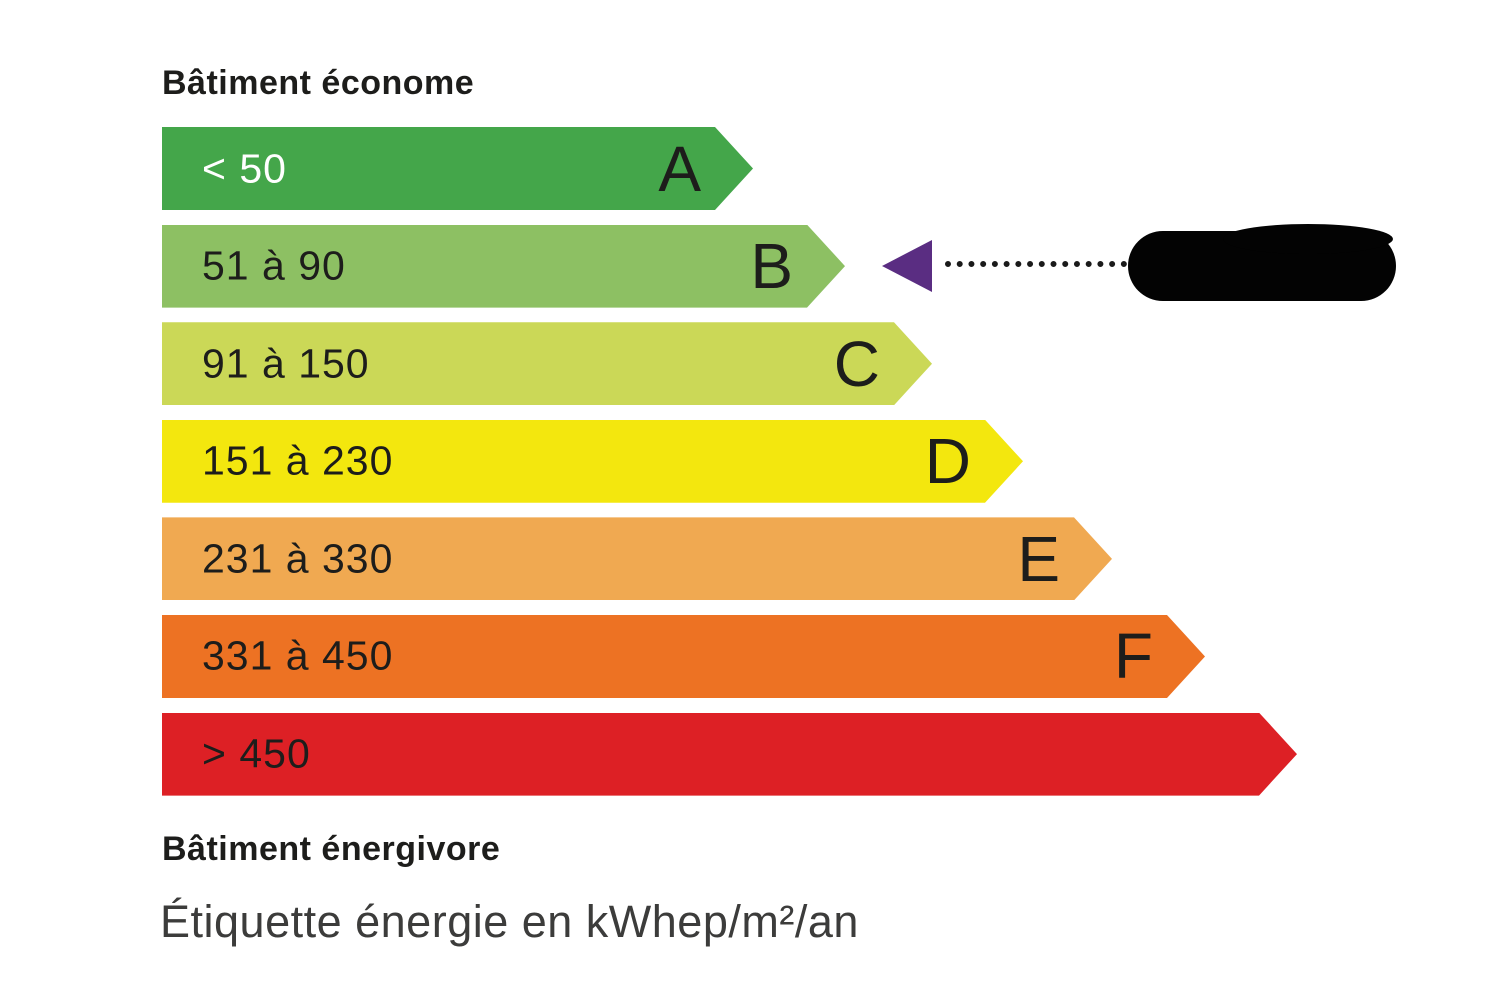 Image resolution: width=1500 pixels, height=992 pixels. I want to click on indicator-dotted-line, so click(1036, 264).